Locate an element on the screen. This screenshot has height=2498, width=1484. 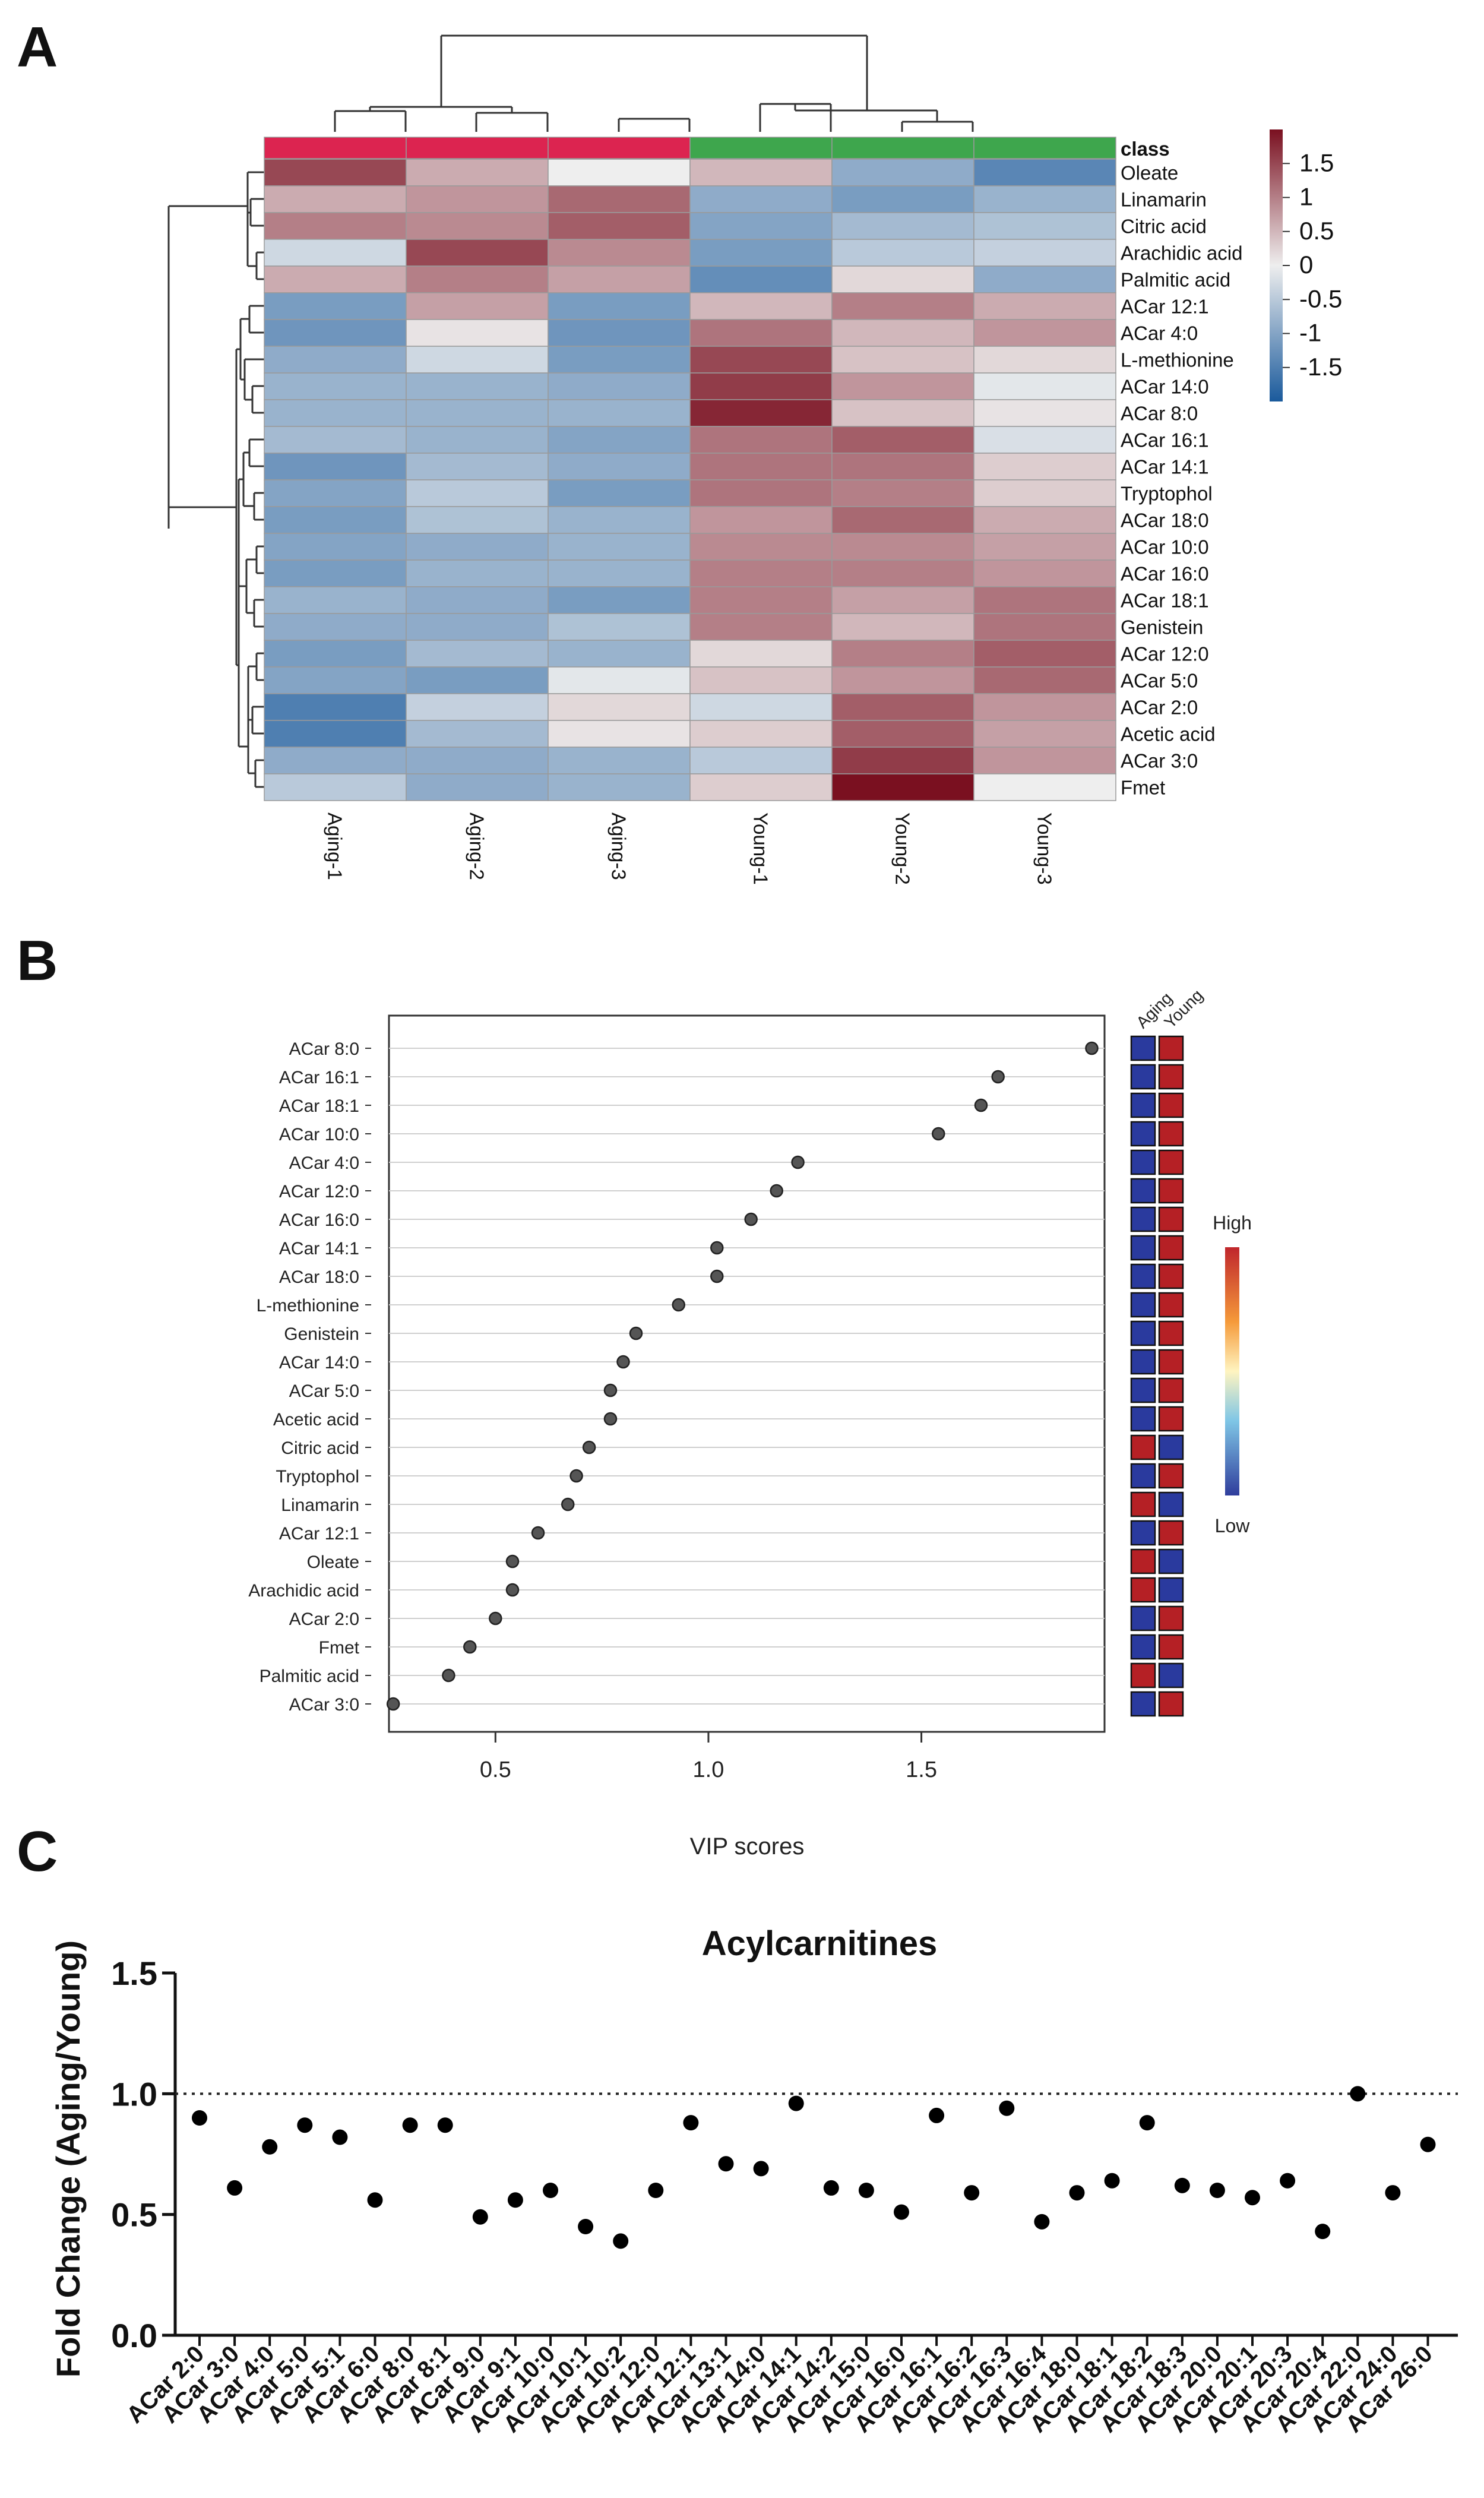
heatmap-row-label: ACar 18:0 is located at coordinates (1165, 521).